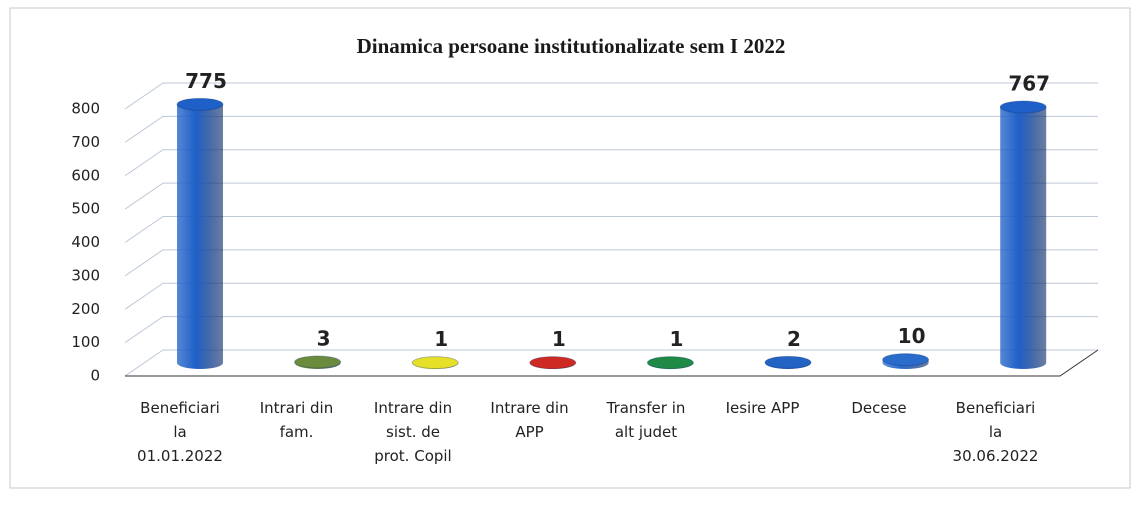  I want to click on value-label: 767, so click(1029, 84).